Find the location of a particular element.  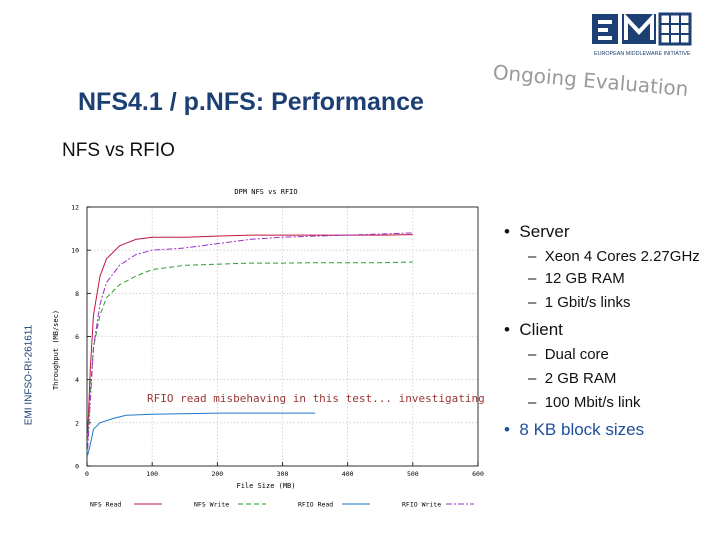

legend-label: NFS Read is located at coordinates (105, 505).